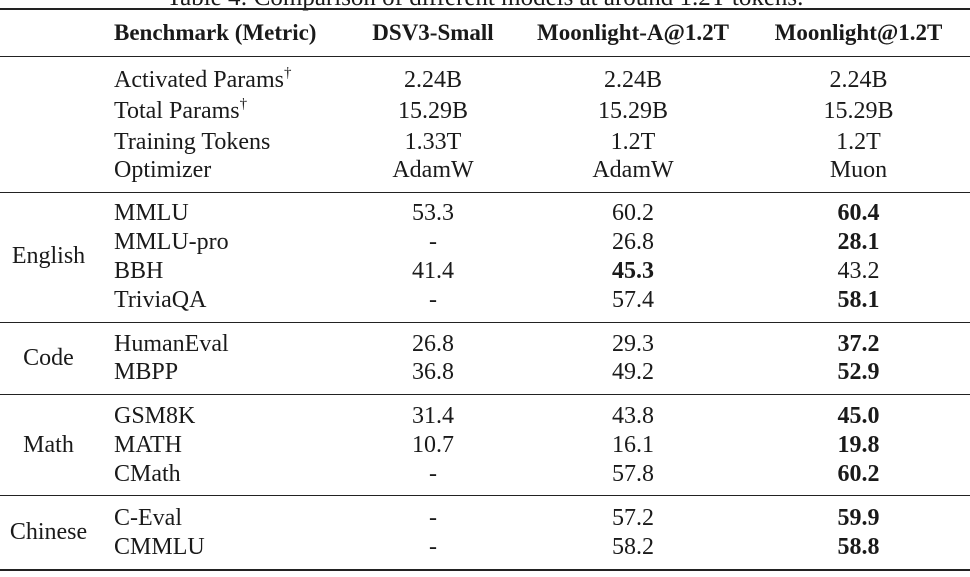 The image size is (970, 577). Describe the element at coordinates (181, 110) in the screenshot. I see `config-label: Total Params†` at that location.